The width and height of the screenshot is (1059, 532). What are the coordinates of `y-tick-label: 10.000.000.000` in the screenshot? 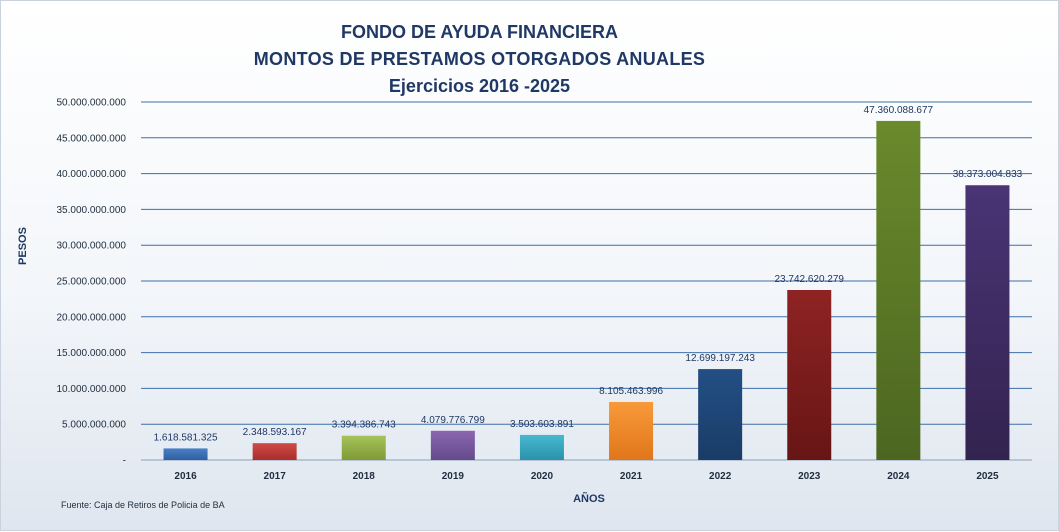 It's located at (91, 389).